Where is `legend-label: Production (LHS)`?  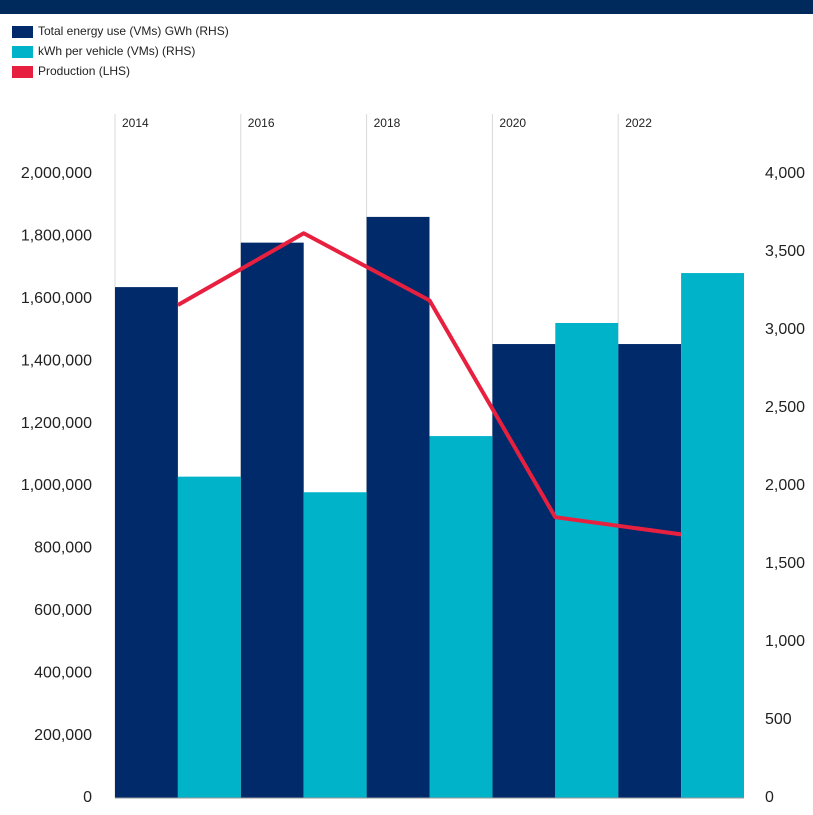
legend-label: Production (LHS) is located at coordinates (84, 71).